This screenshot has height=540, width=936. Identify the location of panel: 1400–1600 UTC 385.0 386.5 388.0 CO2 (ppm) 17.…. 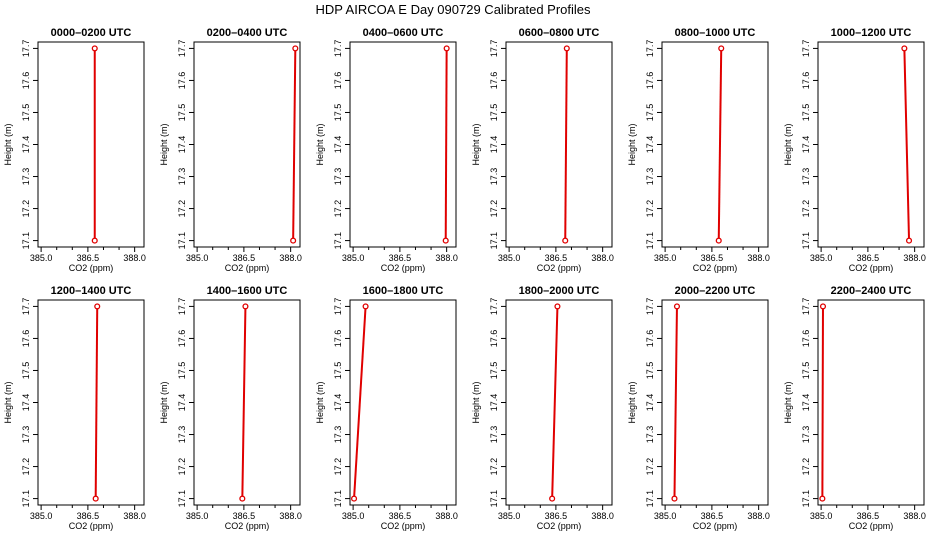
(230, 408).